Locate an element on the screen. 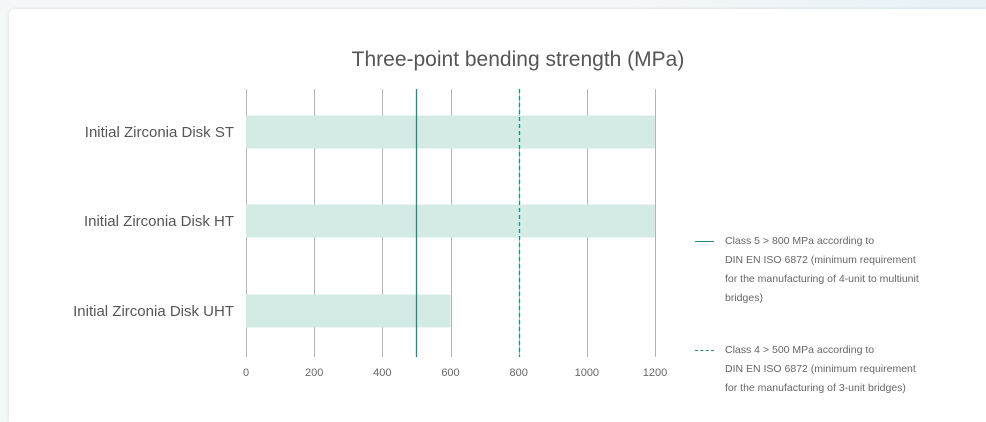 This screenshot has width=986, height=422. x-tick-label: 1200 is located at coordinates (655, 373).